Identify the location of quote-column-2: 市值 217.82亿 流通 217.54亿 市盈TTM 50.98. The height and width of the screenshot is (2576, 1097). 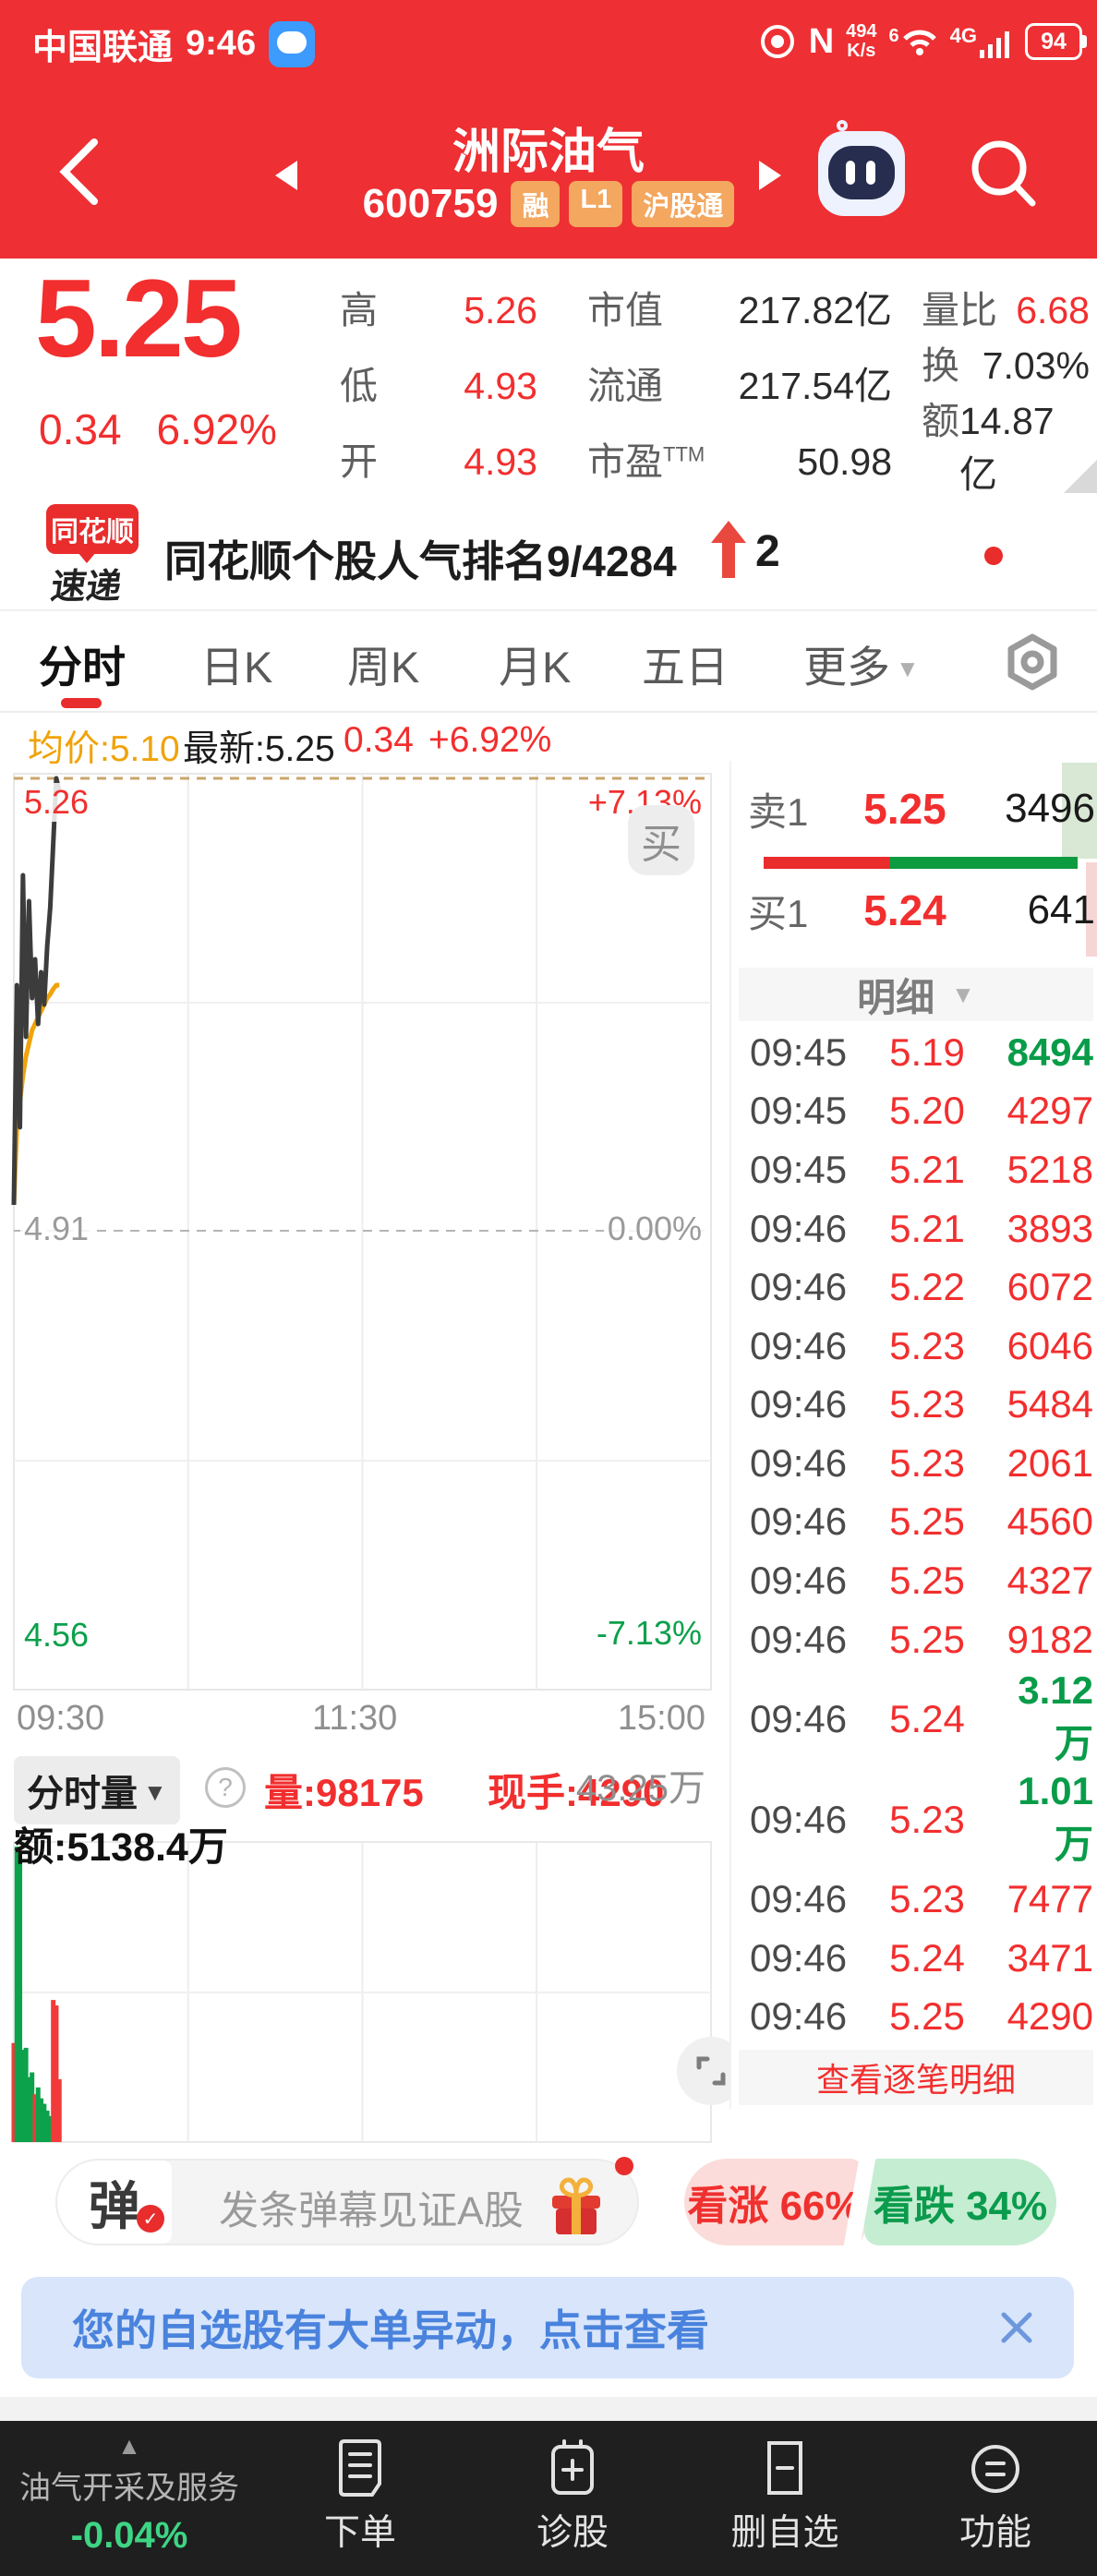
(739, 382).